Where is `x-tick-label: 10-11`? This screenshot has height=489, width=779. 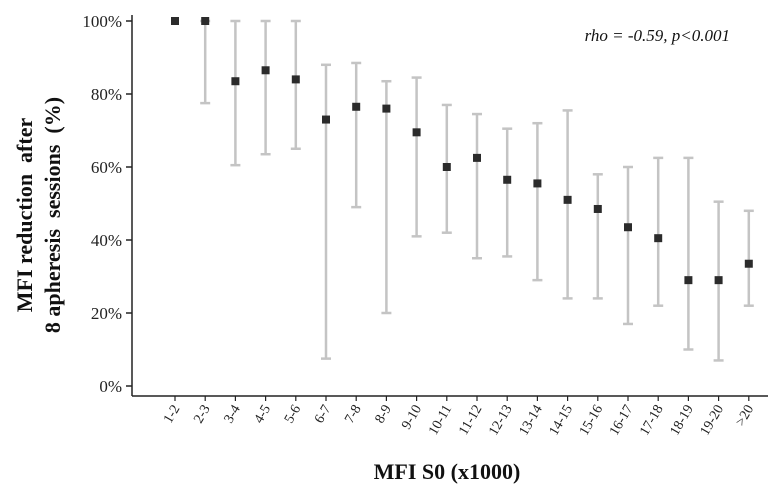
x-tick-label: 10-11 is located at coordinates (440, 420).